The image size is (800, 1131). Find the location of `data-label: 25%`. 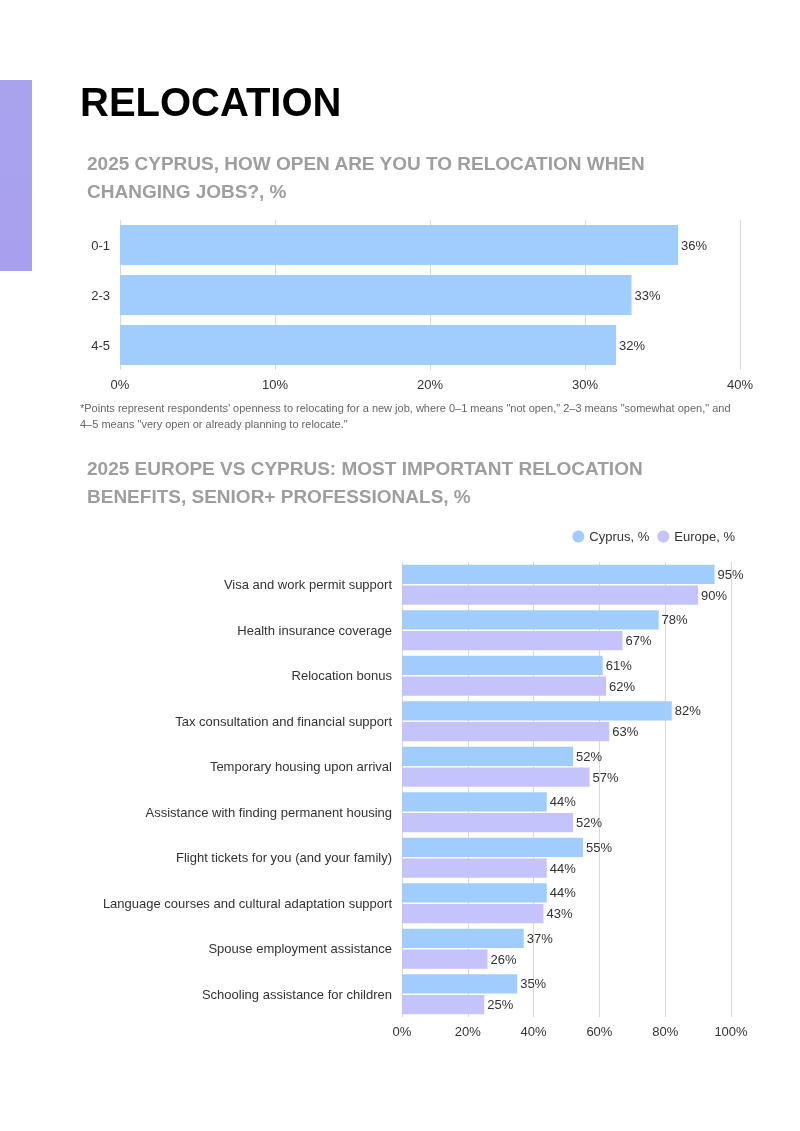

data-label: 25% is located at coordinates (500, 1005).